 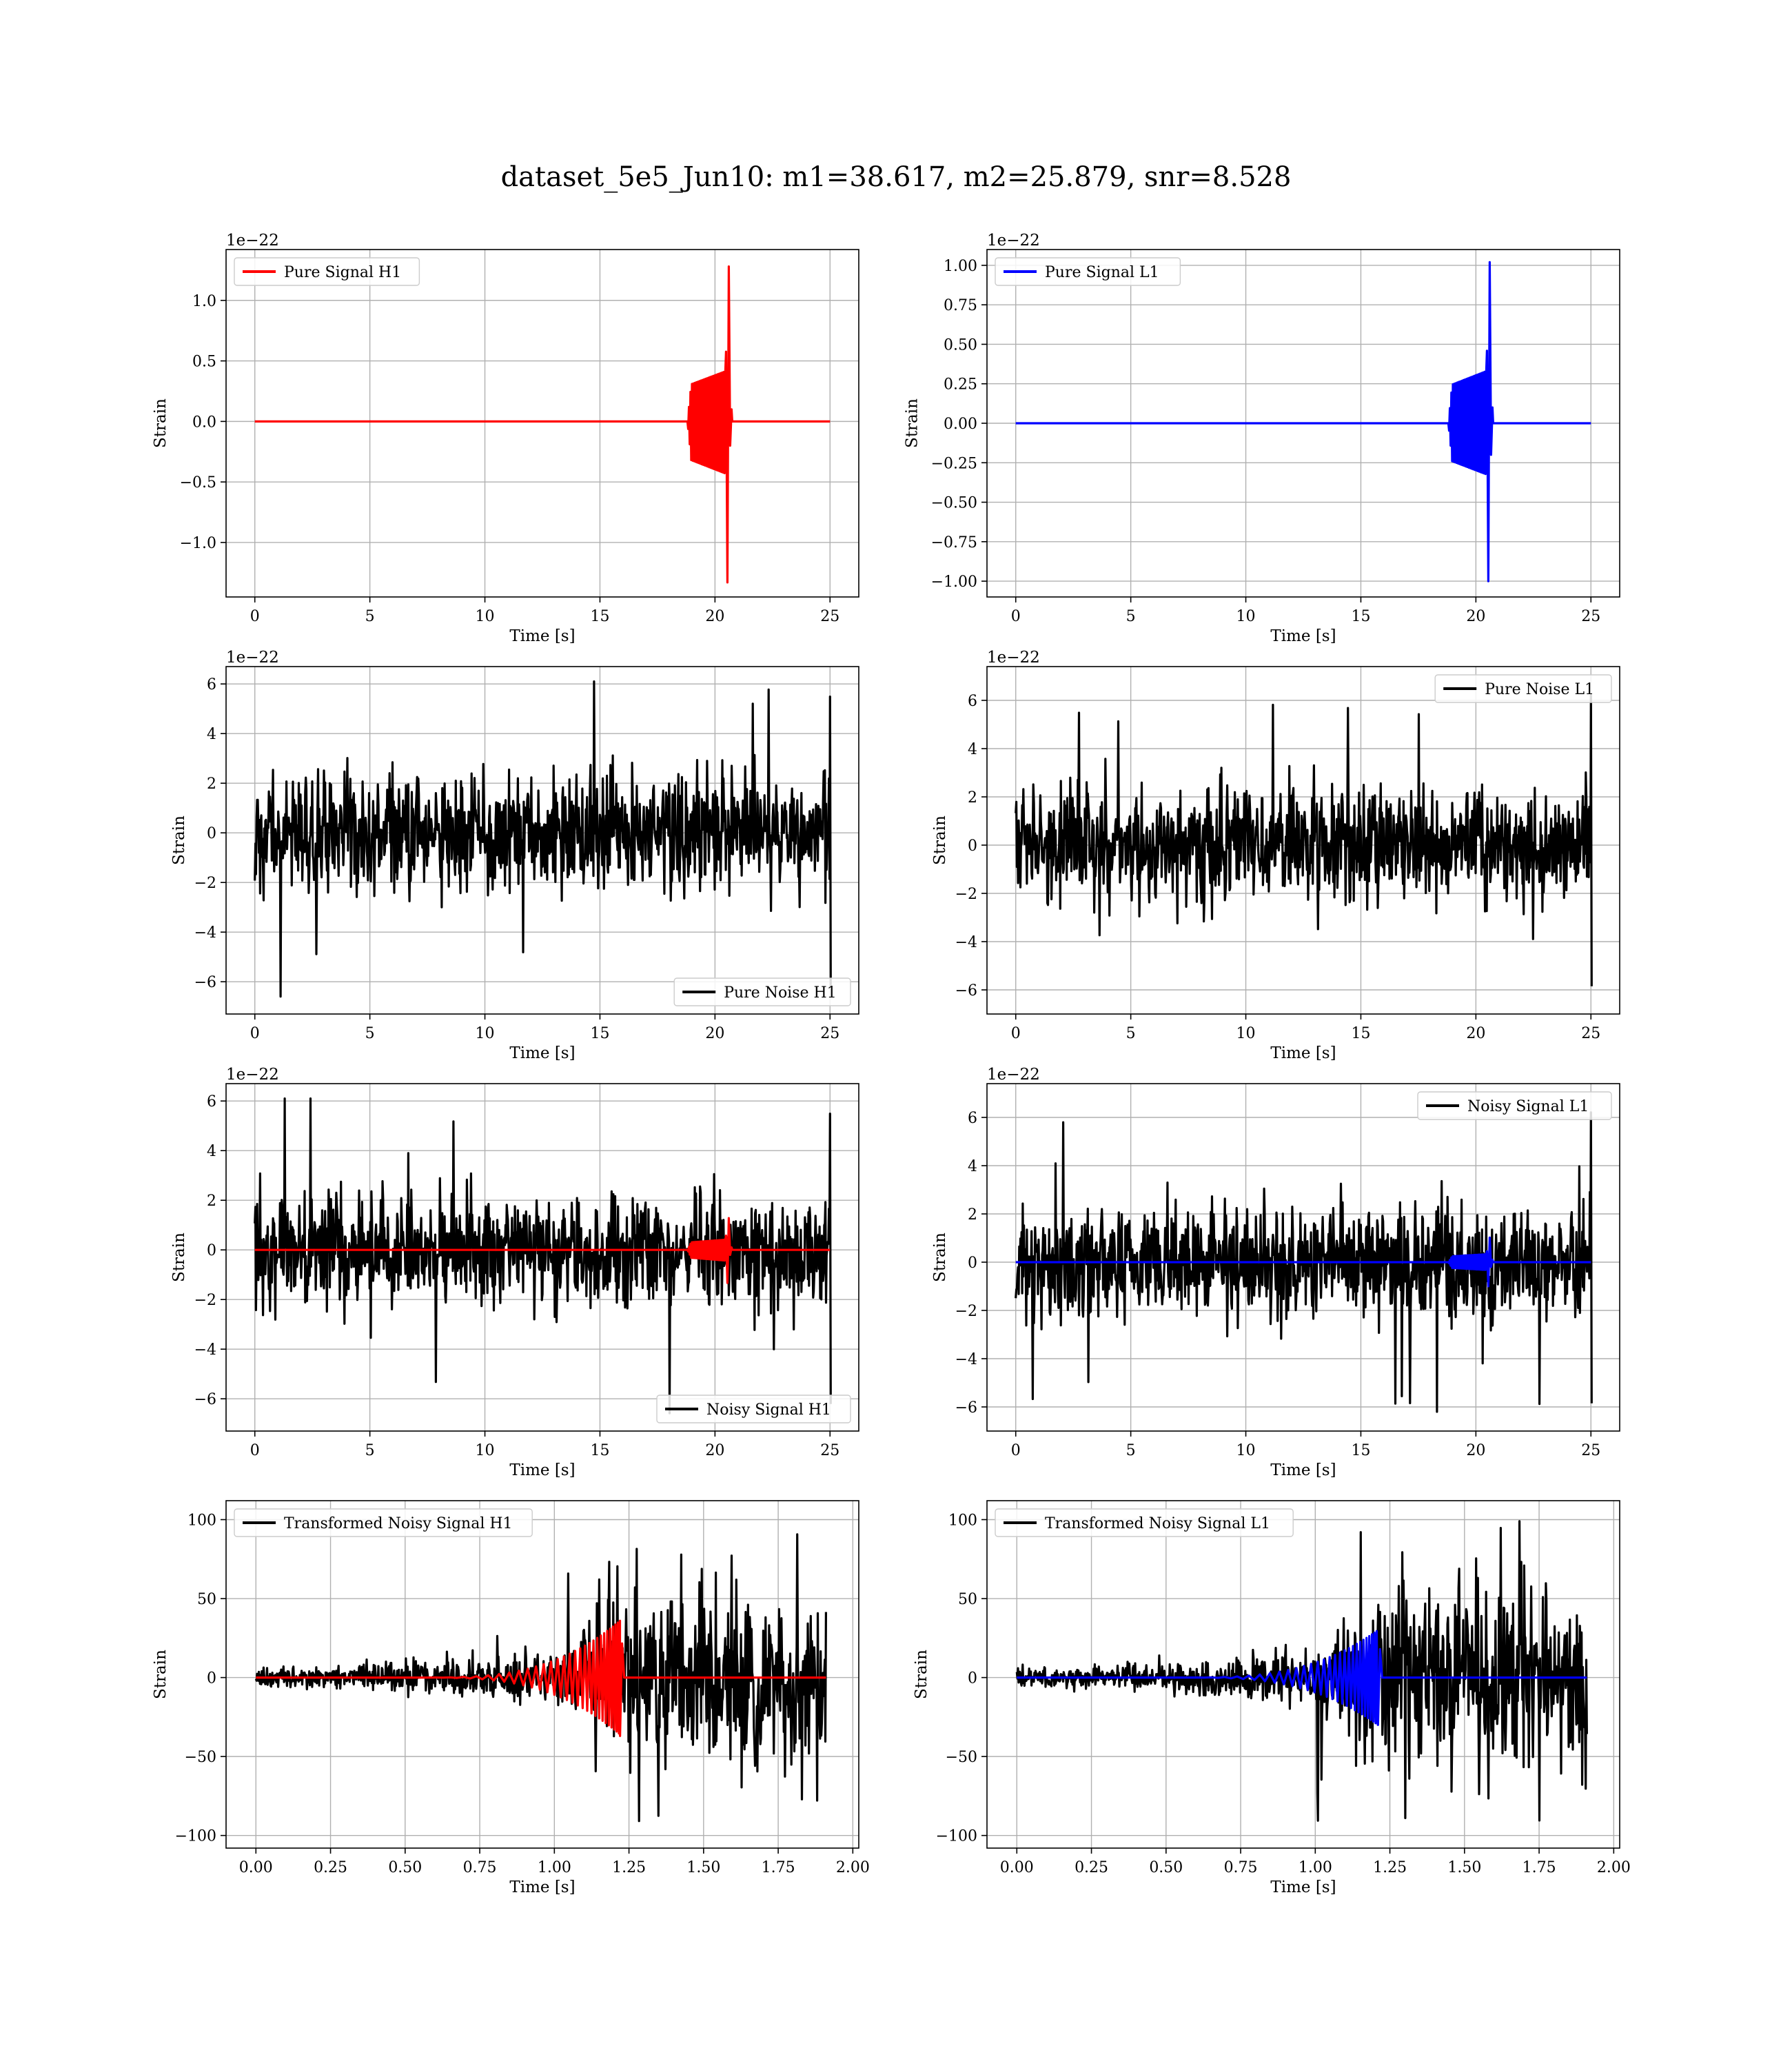 I want to click on y-tick-label: 0.25, so click(x=961, y=385).